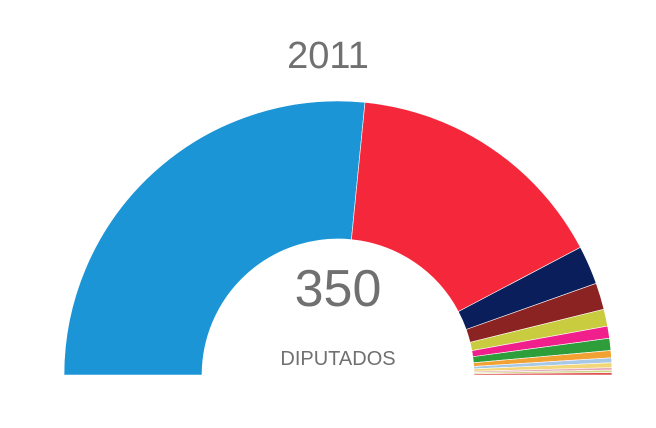 Image resolution: width=656 pixels, height=428 pixels. I want to click on total-seats-label: DIPUTADOS, so click(338, 359).